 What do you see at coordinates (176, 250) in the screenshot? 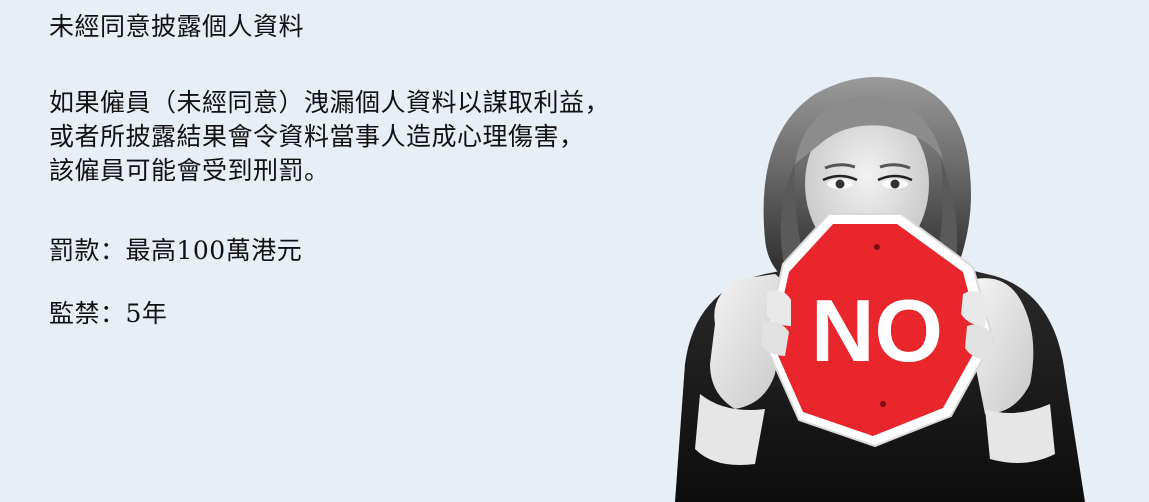
I see `fine-text: 罰款：最高100萬港元` at bounding box center [176, 250].